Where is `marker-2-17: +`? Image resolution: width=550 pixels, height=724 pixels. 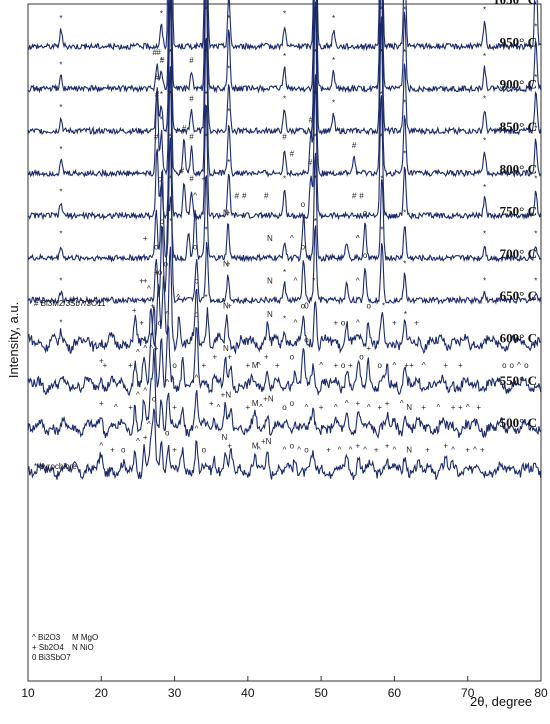 marker-2-17: + is located at coordinates (266, 356).